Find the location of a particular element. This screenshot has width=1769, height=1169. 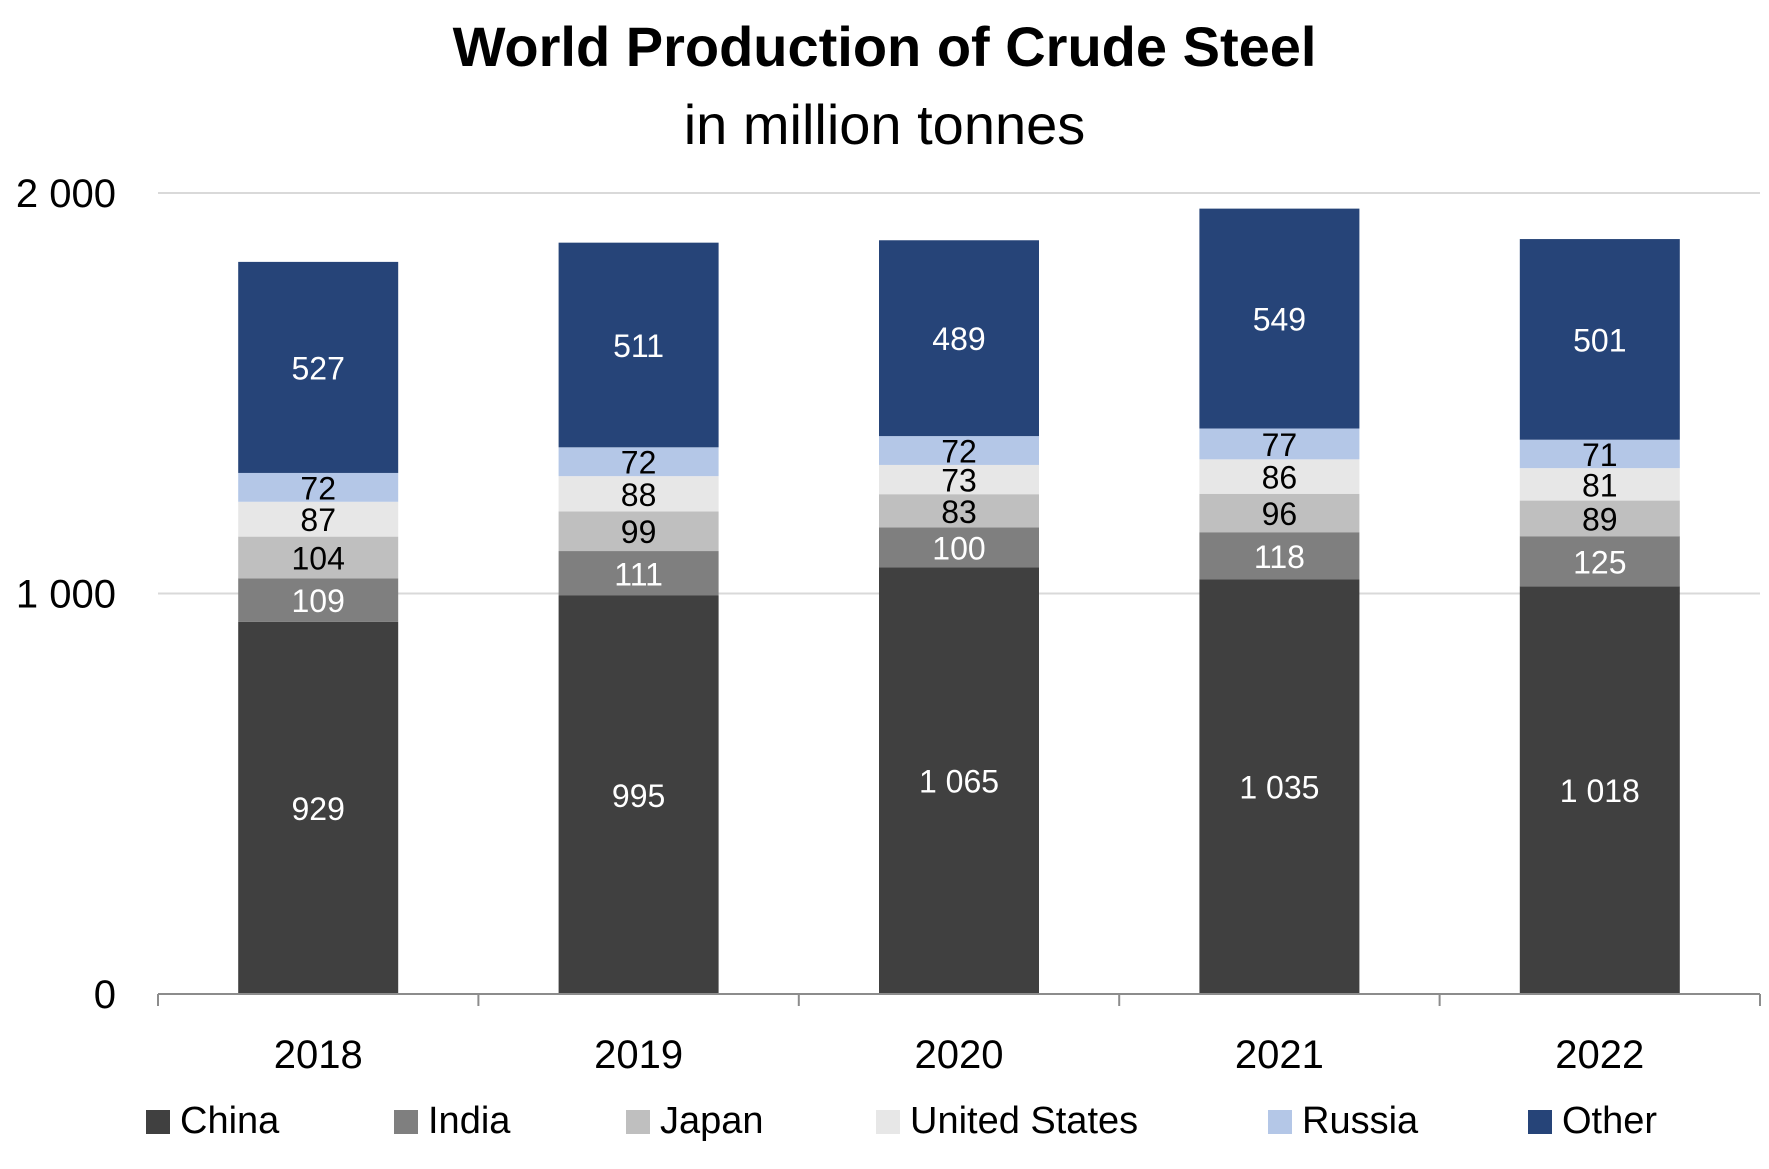

bar-segment-india-2018 is located at coordinates (318, 600).